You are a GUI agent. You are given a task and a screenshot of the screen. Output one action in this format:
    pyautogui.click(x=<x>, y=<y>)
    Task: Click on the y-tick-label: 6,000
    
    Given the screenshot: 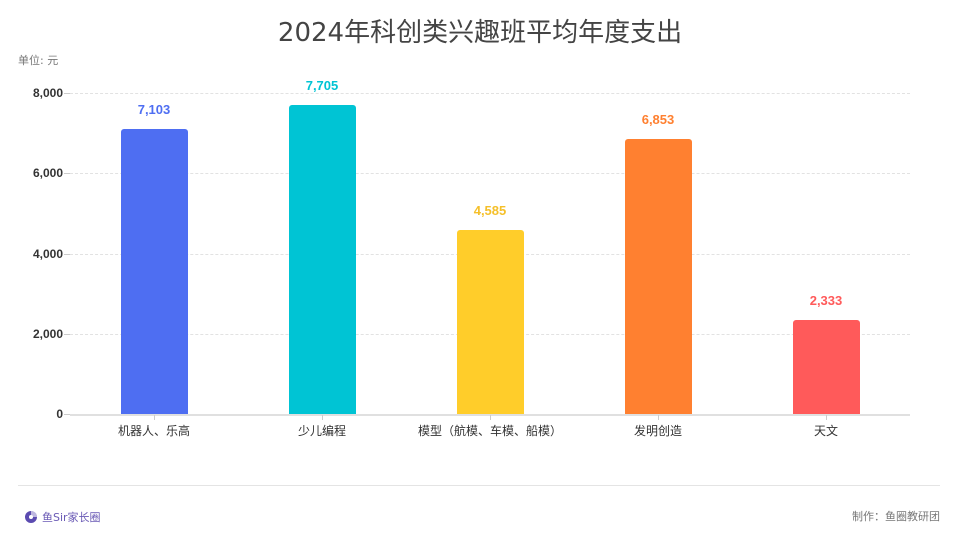 What is the action you would take?
    pyautogui.click(x=47, y=173)
    